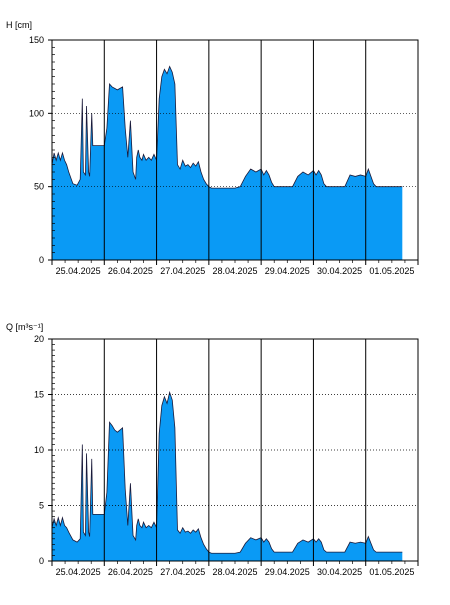 Image resolution: width=450 pixels, height=605 pixels. I want to click on y-tick-label: 5, so click(41, 506).